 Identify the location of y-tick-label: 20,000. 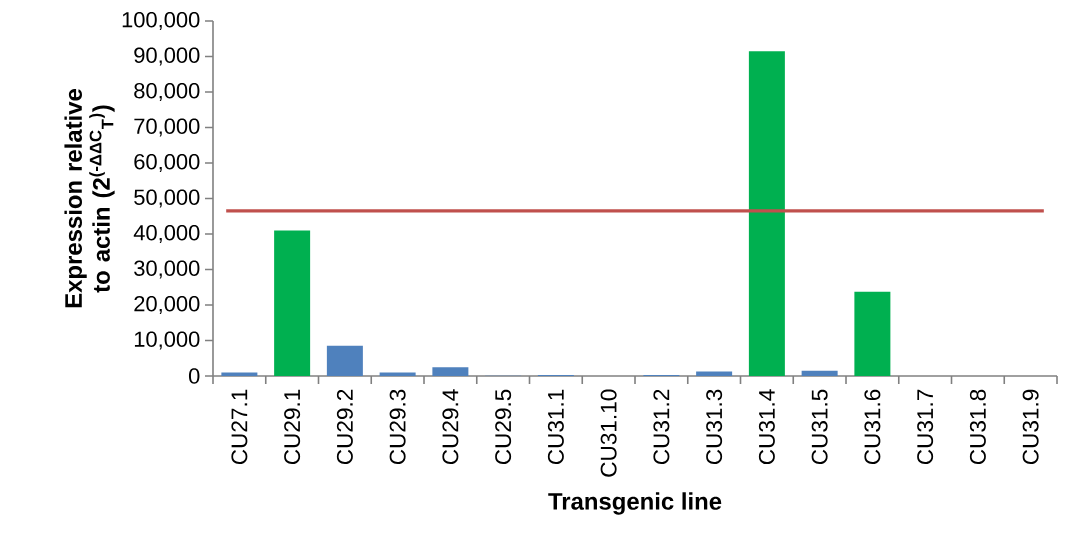
(167, 305).